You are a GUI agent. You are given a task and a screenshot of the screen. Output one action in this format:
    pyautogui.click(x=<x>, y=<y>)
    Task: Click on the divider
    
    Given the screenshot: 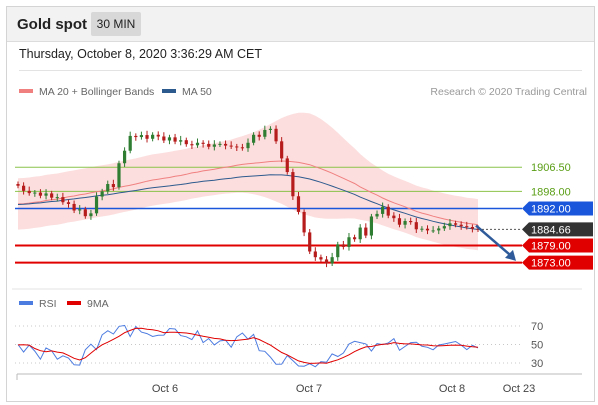 What is the action you would take?
    pyautogui.click(x=300, y=70)
    